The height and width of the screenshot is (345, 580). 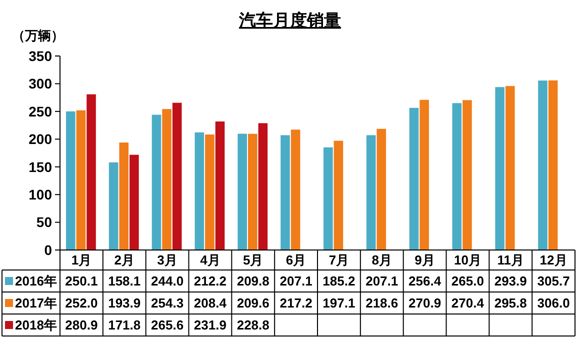 I want to click on data-label: 171.8, so click(x=124, y=325).